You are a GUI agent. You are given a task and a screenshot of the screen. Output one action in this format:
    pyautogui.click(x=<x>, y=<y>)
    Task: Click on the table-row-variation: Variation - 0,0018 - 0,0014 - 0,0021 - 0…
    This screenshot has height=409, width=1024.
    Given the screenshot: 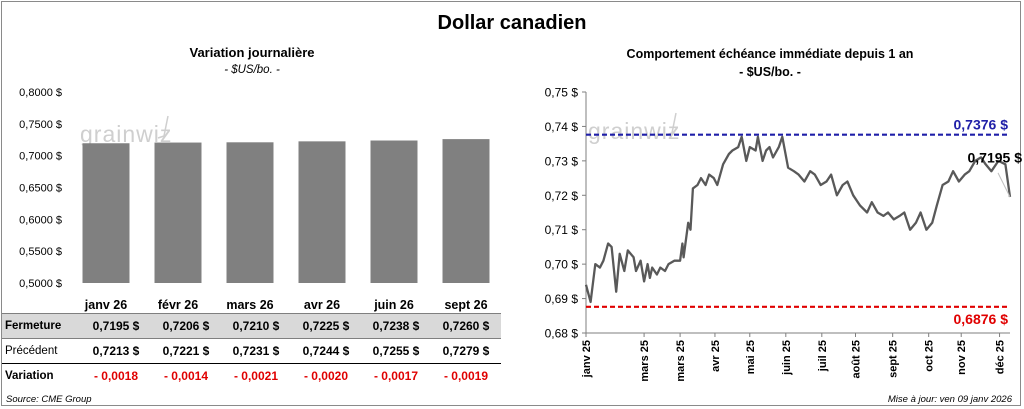 What is the action you would take?
    pyautogui.click(x=251, y=376)
    